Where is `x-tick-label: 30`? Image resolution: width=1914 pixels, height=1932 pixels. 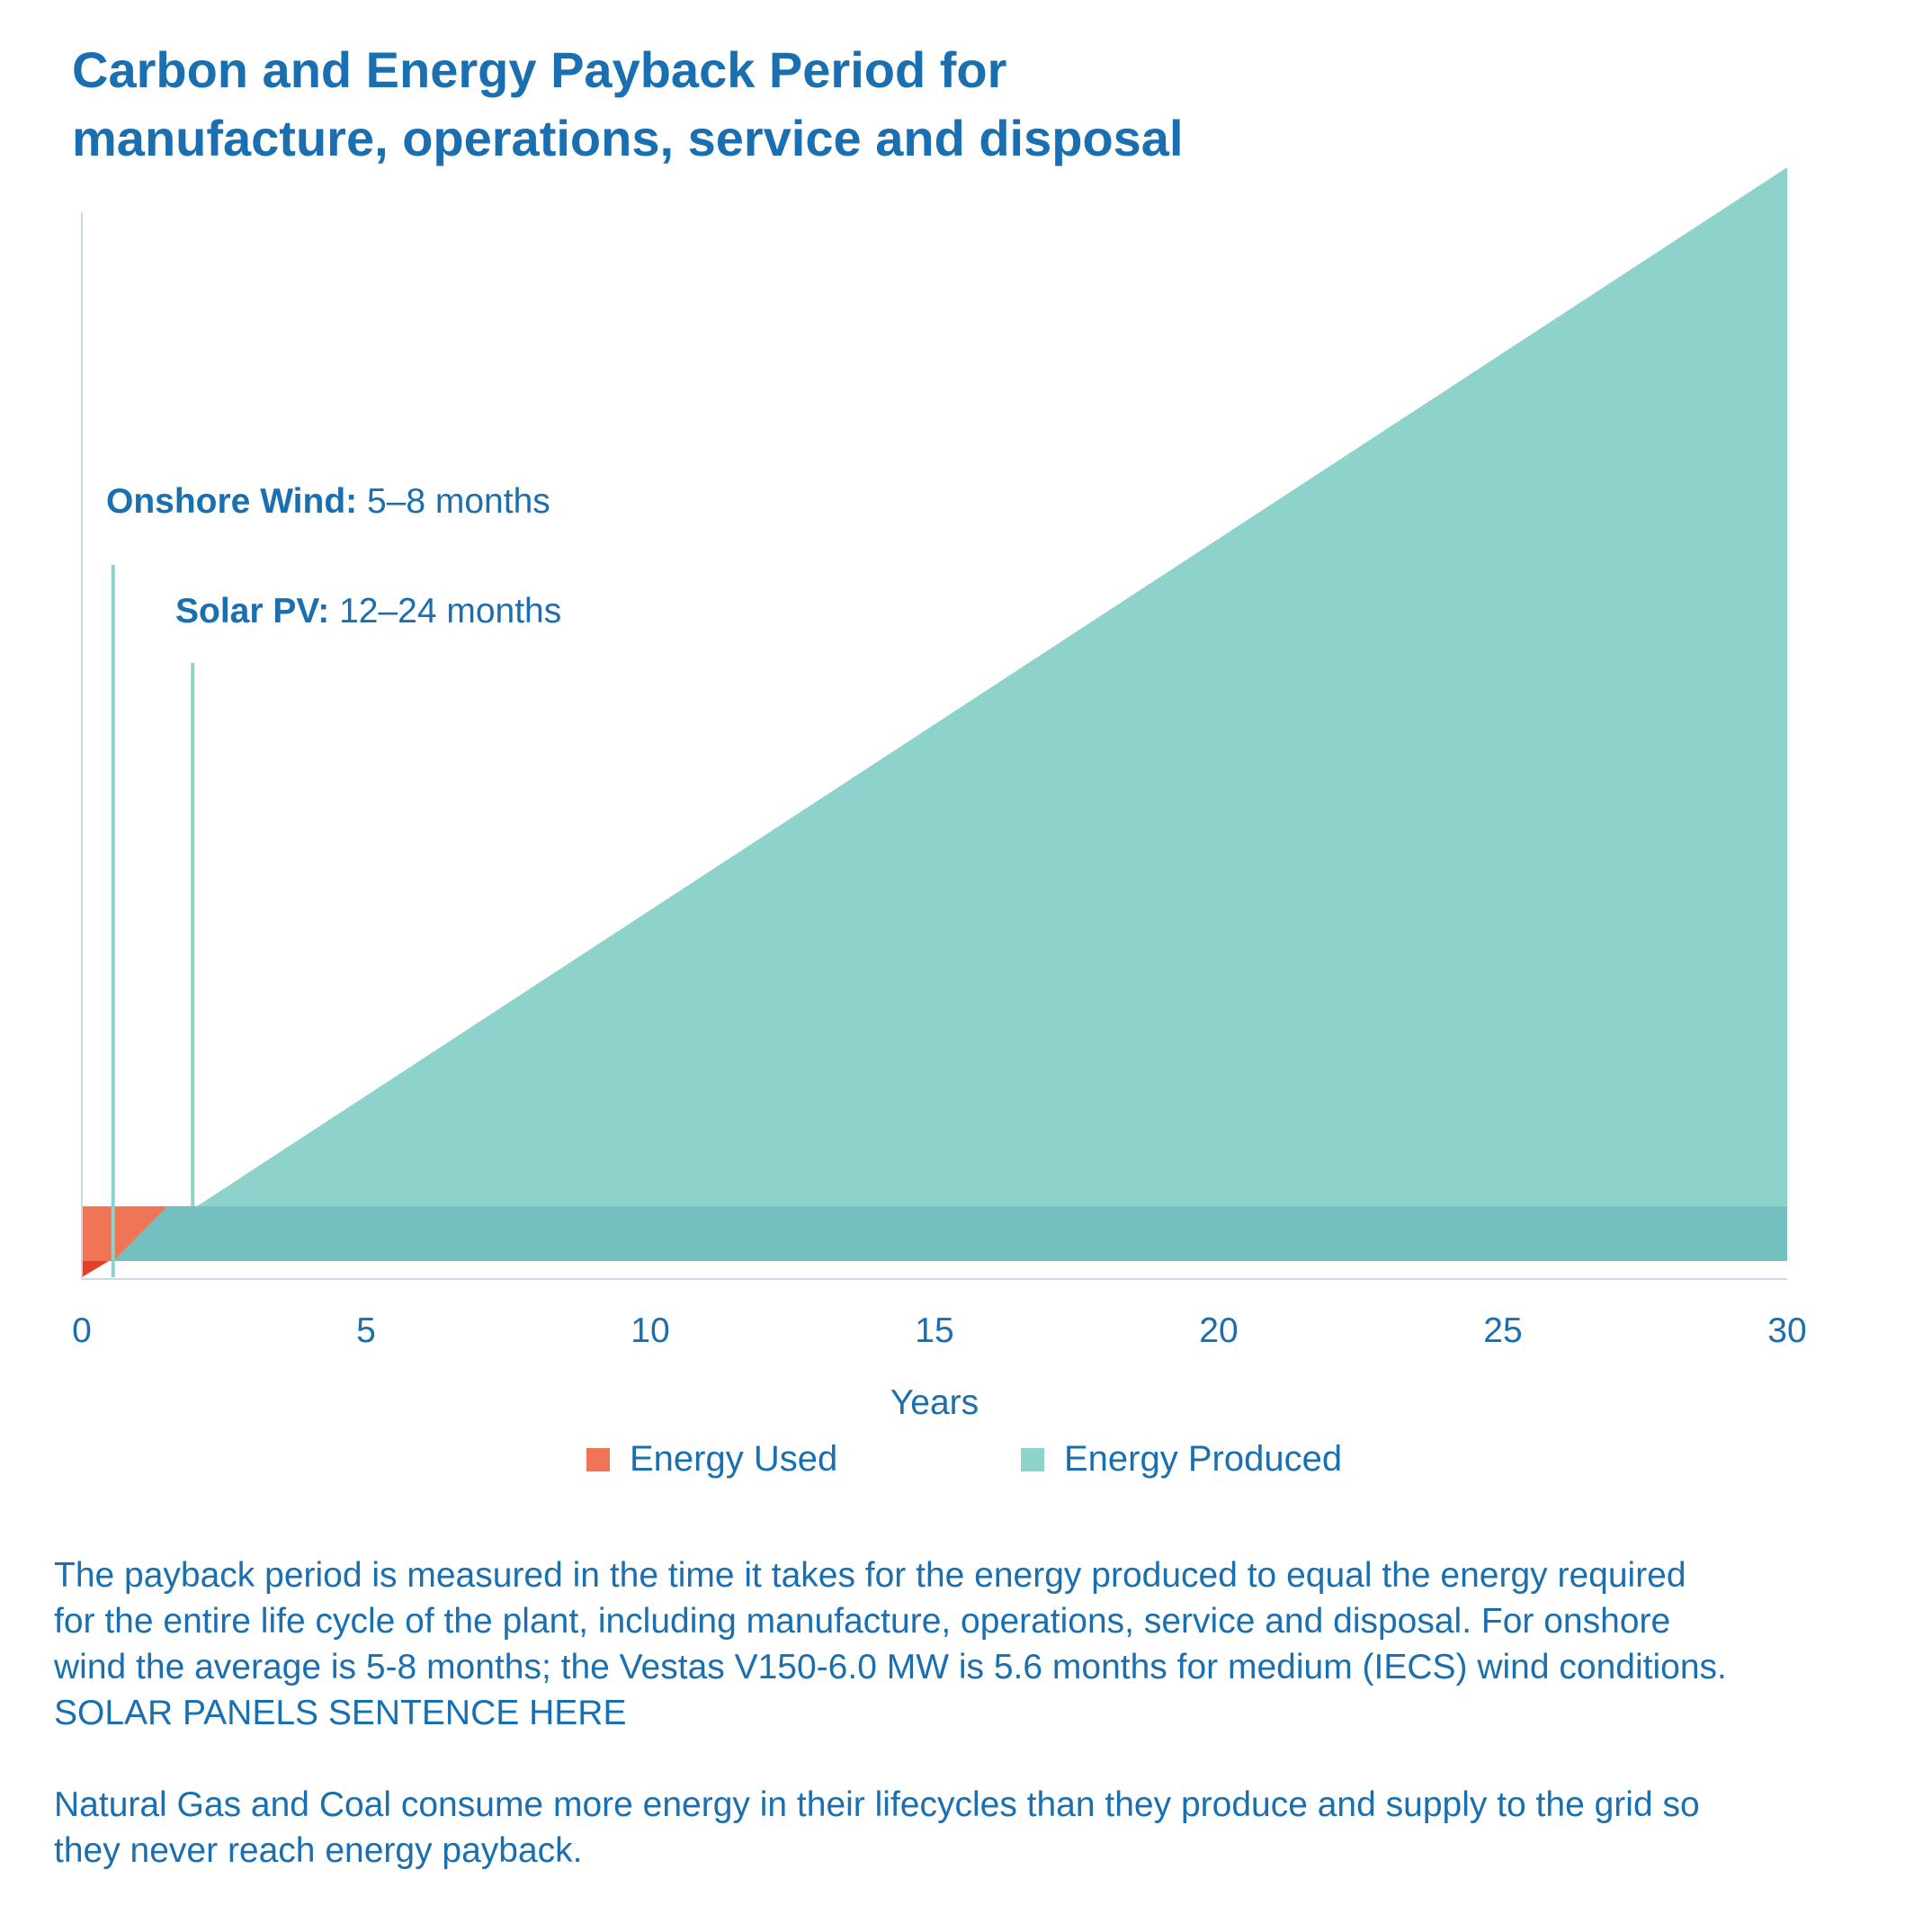
x-tick-label: 30 is located at coordinates (1786, 1330).